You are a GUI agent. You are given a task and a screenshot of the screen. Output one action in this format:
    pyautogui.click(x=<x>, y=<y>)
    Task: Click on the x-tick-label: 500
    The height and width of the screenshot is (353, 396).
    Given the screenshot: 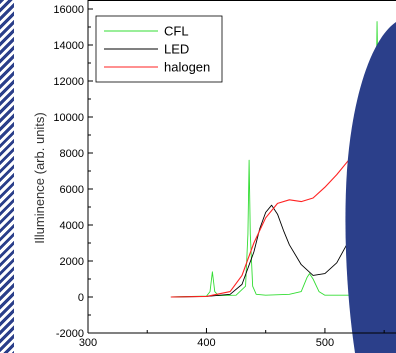 What is the action you would take?
    pyautogui.click(x=325, y=343)
    